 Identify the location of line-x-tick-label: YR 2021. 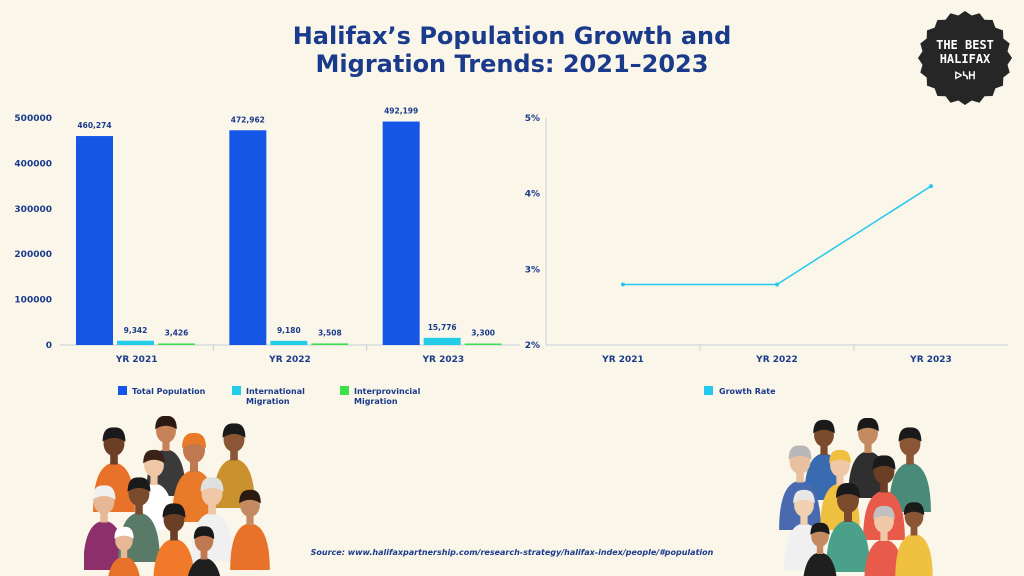
(622, 360).